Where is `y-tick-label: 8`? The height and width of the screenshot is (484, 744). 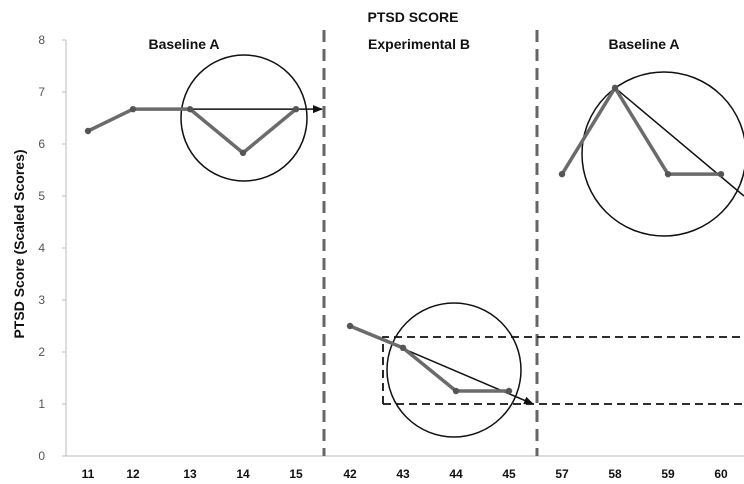
y-tick-label: 8 is located at coordinates (41, 40).